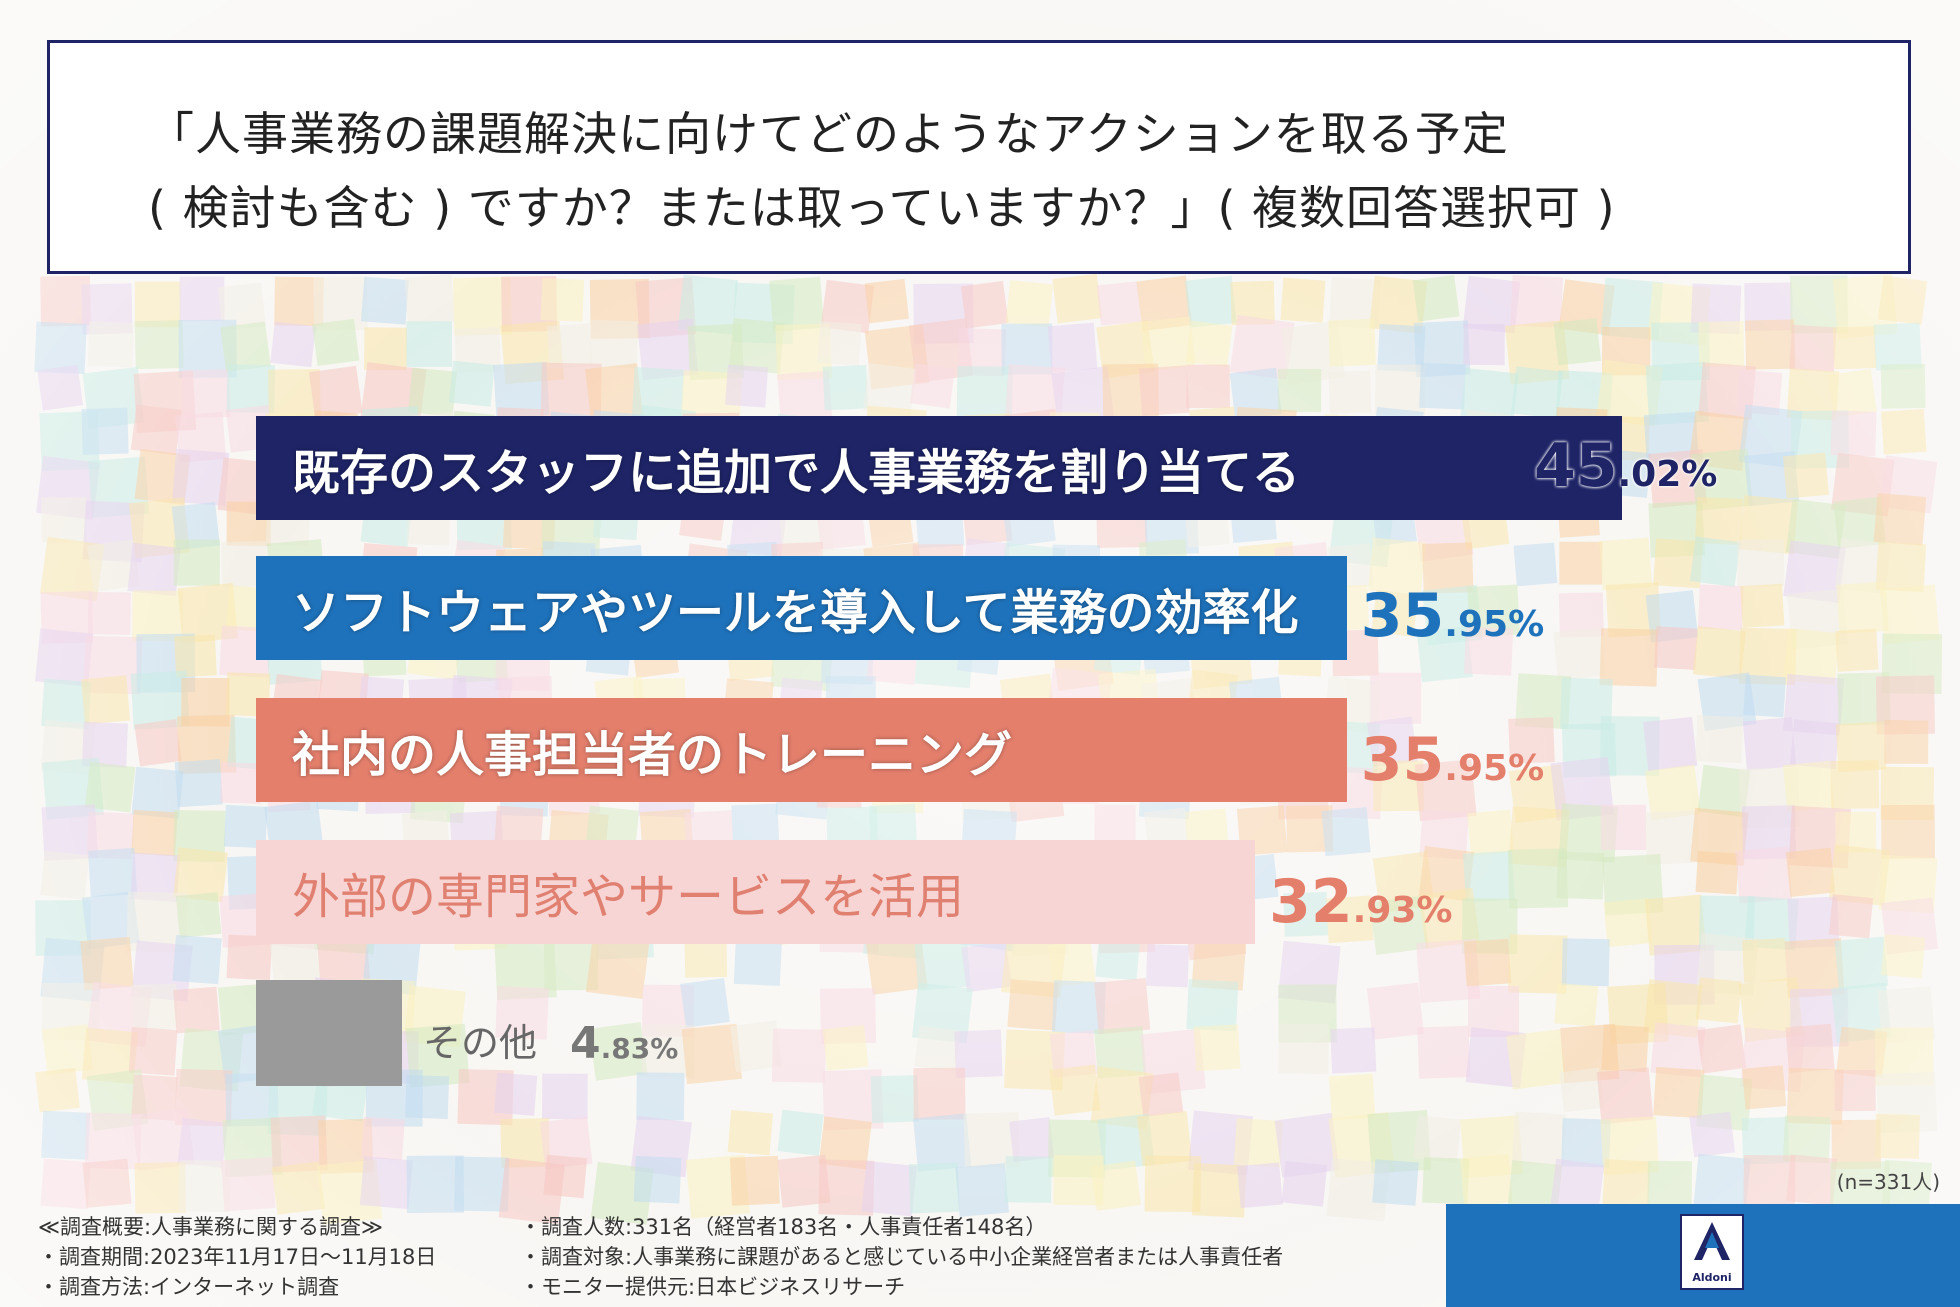 The width and height of the screenshot is (1960, 1307). I want to click on bar-existing-staff: 既存のスタッフに追加で人事業務を割り当てる, so click(939, 468).